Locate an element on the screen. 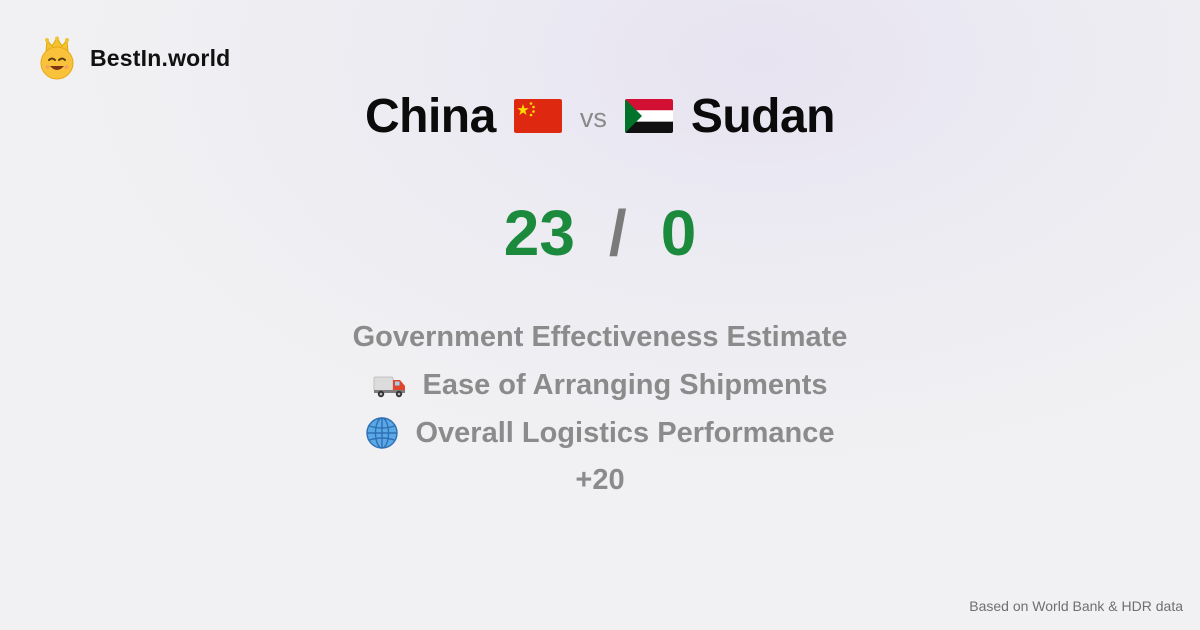 This screenshot has width=1200, height=630. score-right: 0 is located at coordinates (678, 233).